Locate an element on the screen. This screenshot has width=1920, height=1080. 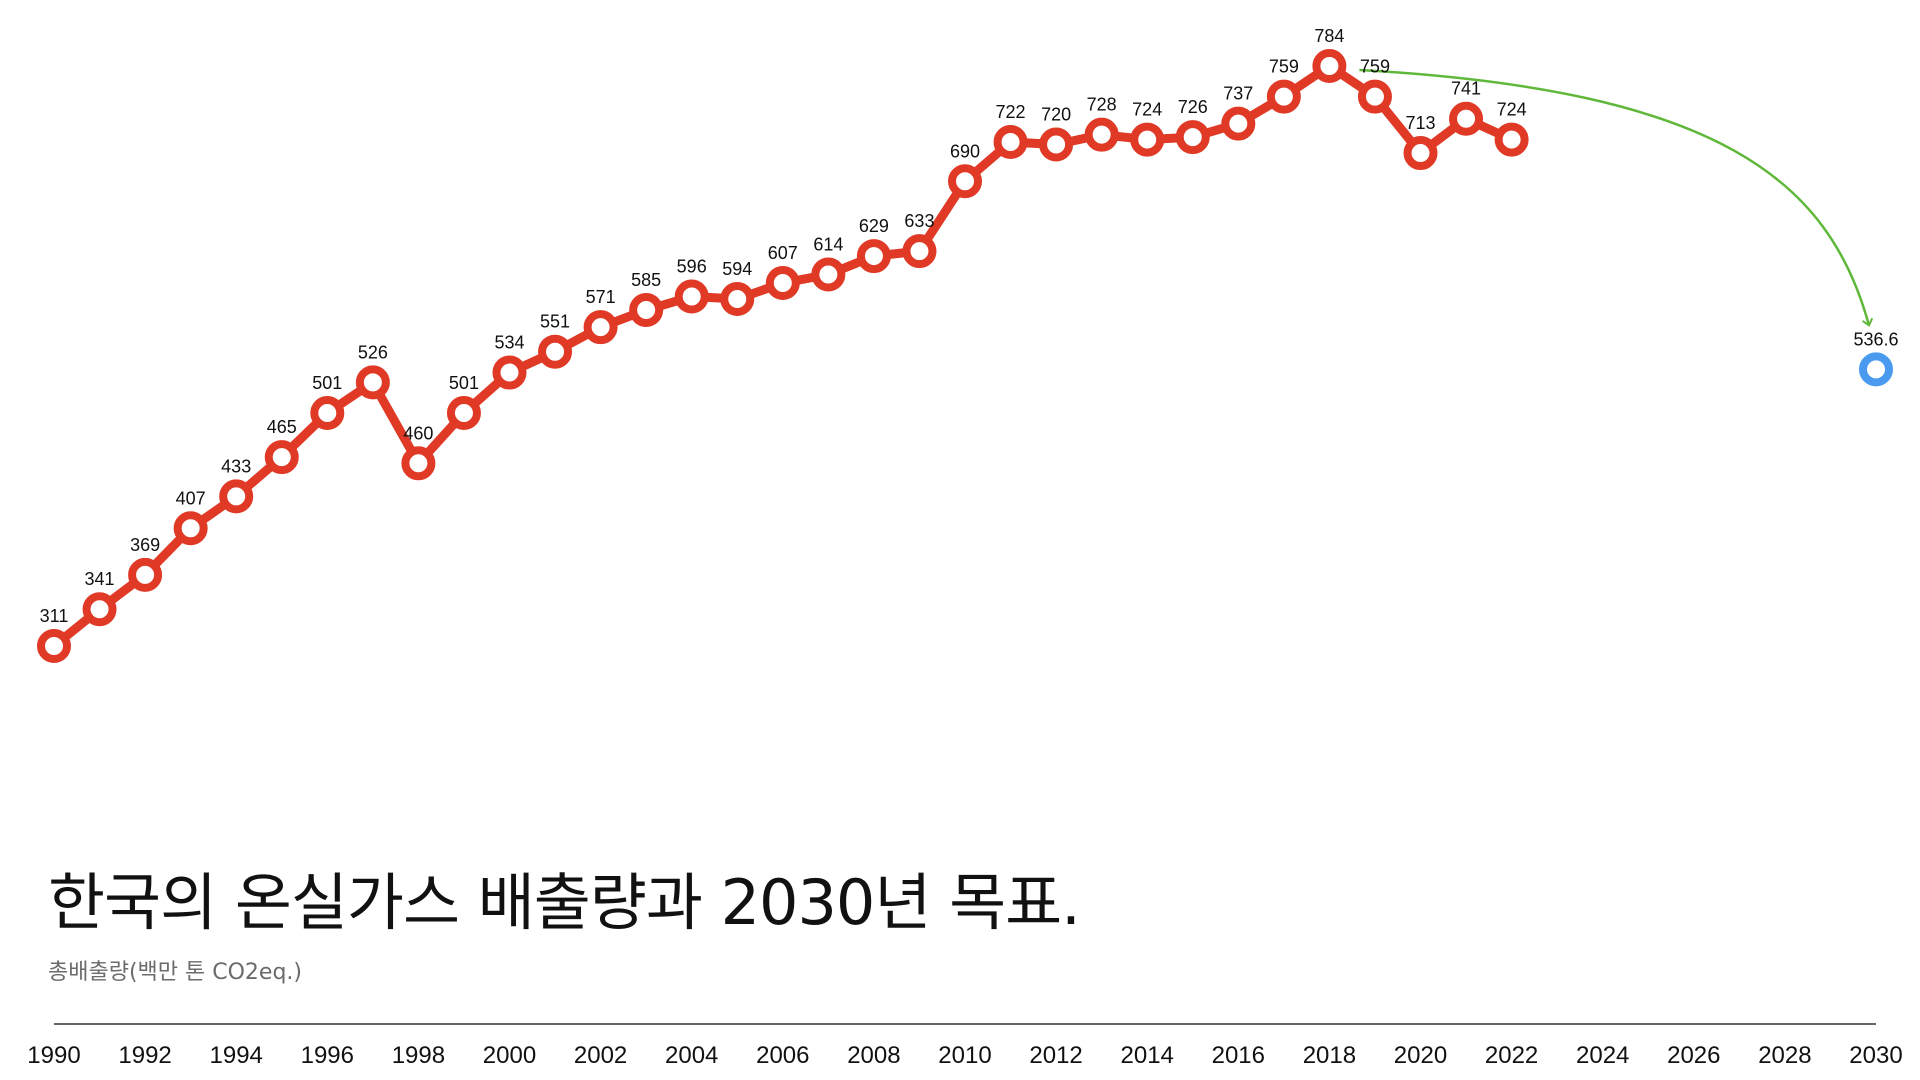
x-tick-label: 1994 is located at coordinates (236, 1055).